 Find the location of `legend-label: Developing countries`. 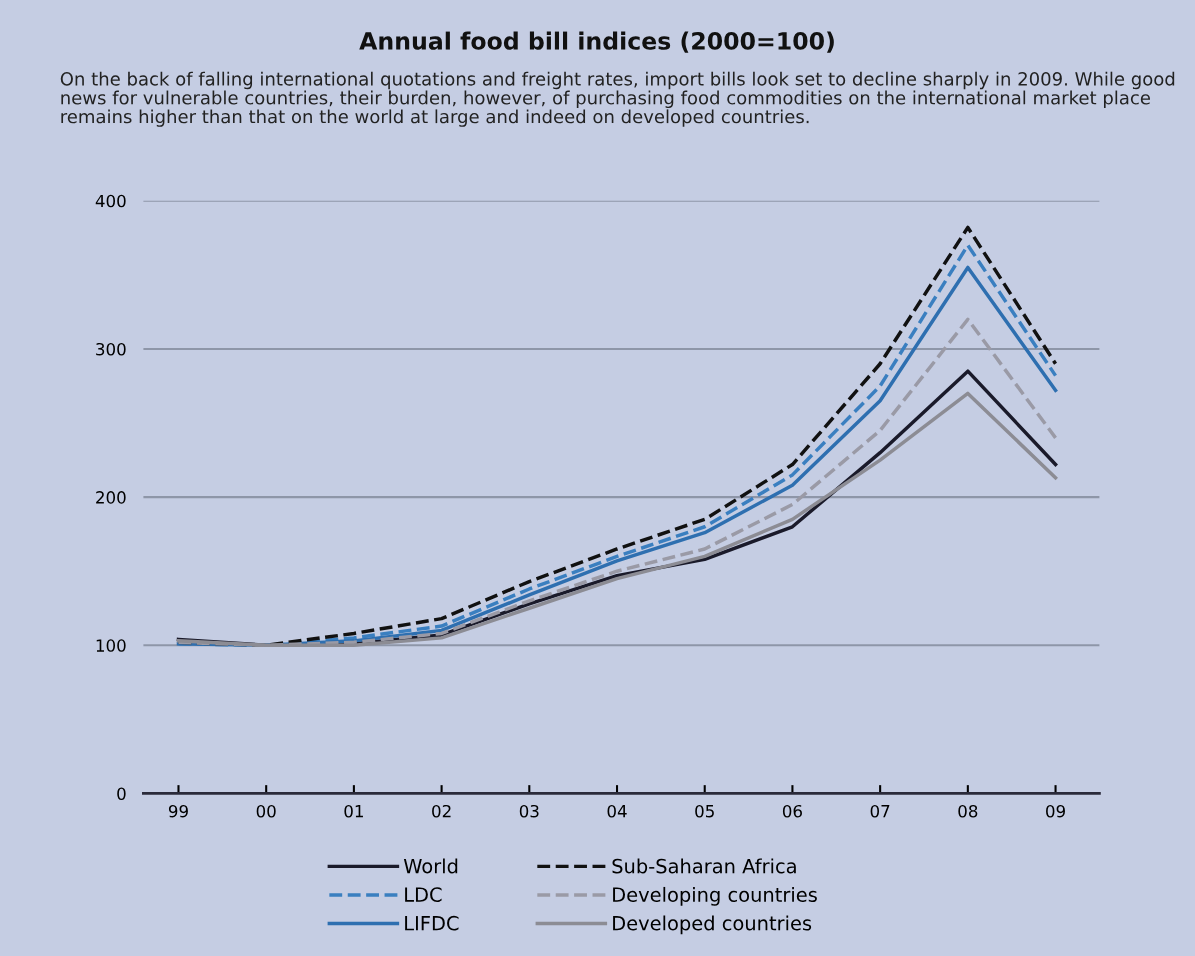

legend-label: Developing countries is located at coordinates (715, 896).